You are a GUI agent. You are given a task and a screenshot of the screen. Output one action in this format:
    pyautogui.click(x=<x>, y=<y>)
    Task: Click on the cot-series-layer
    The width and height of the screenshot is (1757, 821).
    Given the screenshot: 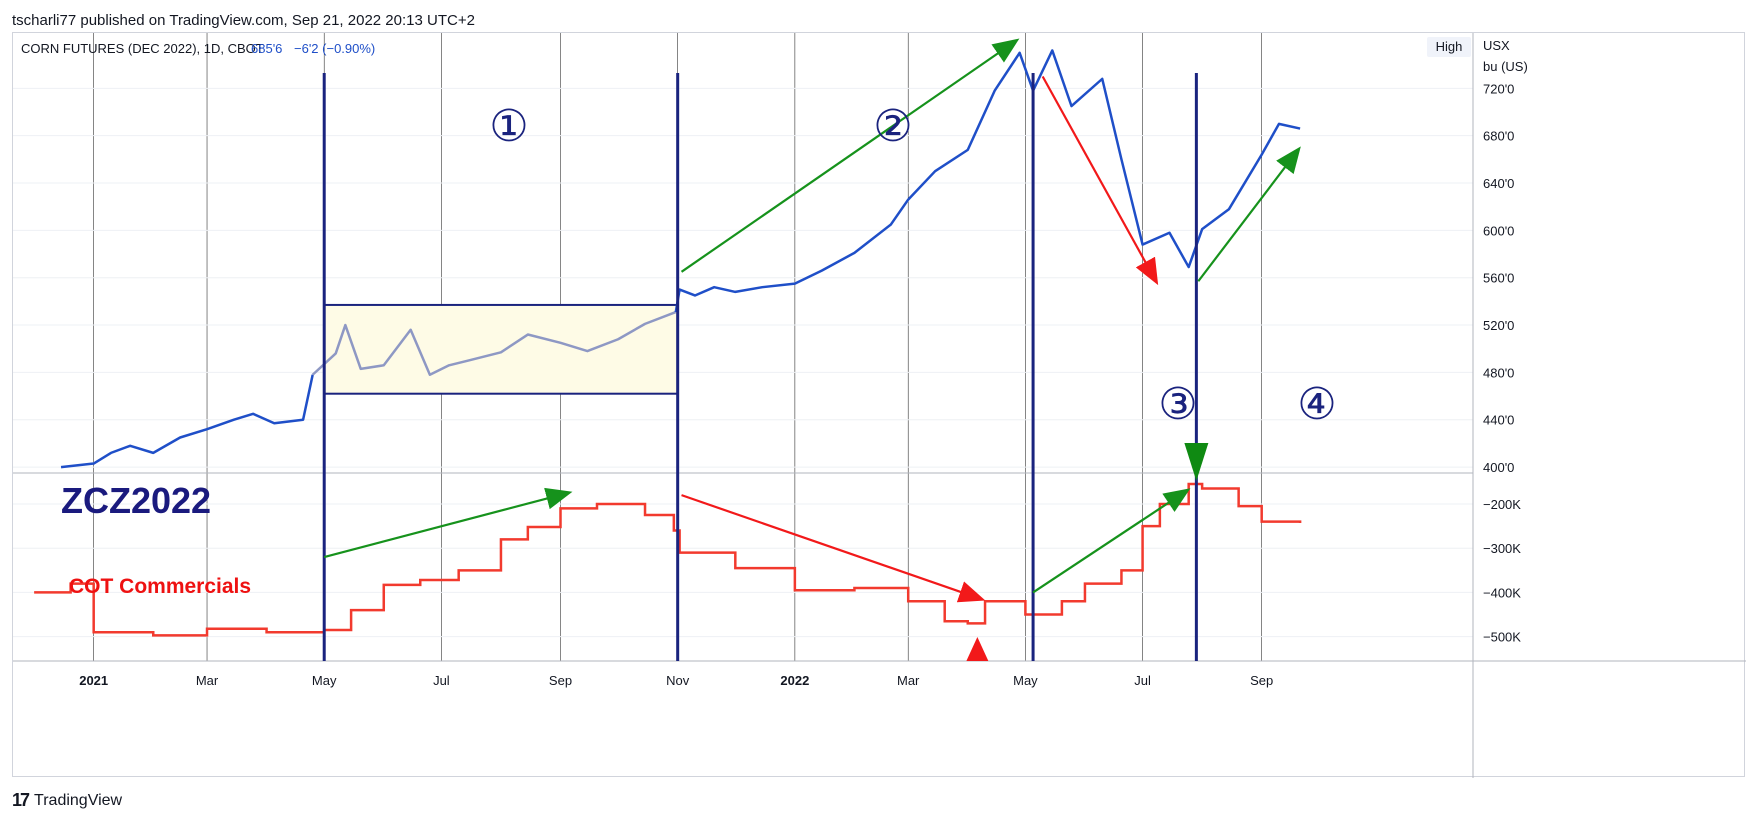 What is the action you would take?
    pyautogui.click(x=668, y=559)
    